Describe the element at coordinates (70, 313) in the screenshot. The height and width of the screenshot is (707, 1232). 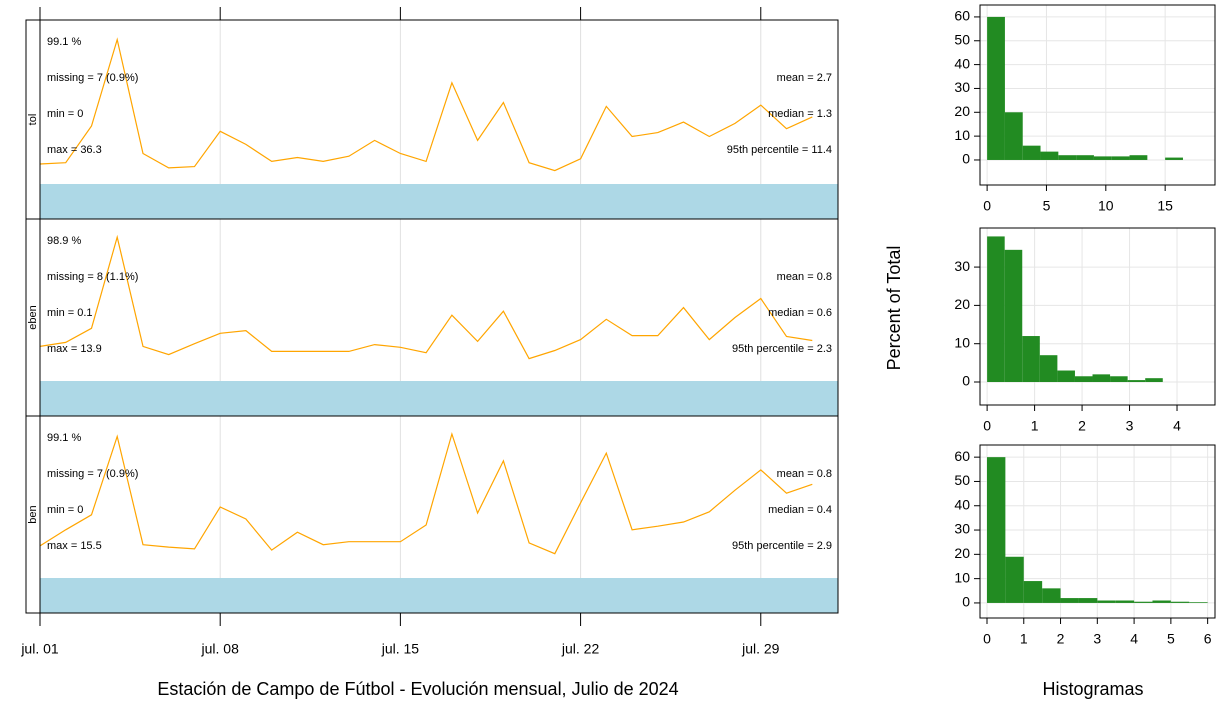
I see `stat-left: min = 0.1` at that location.